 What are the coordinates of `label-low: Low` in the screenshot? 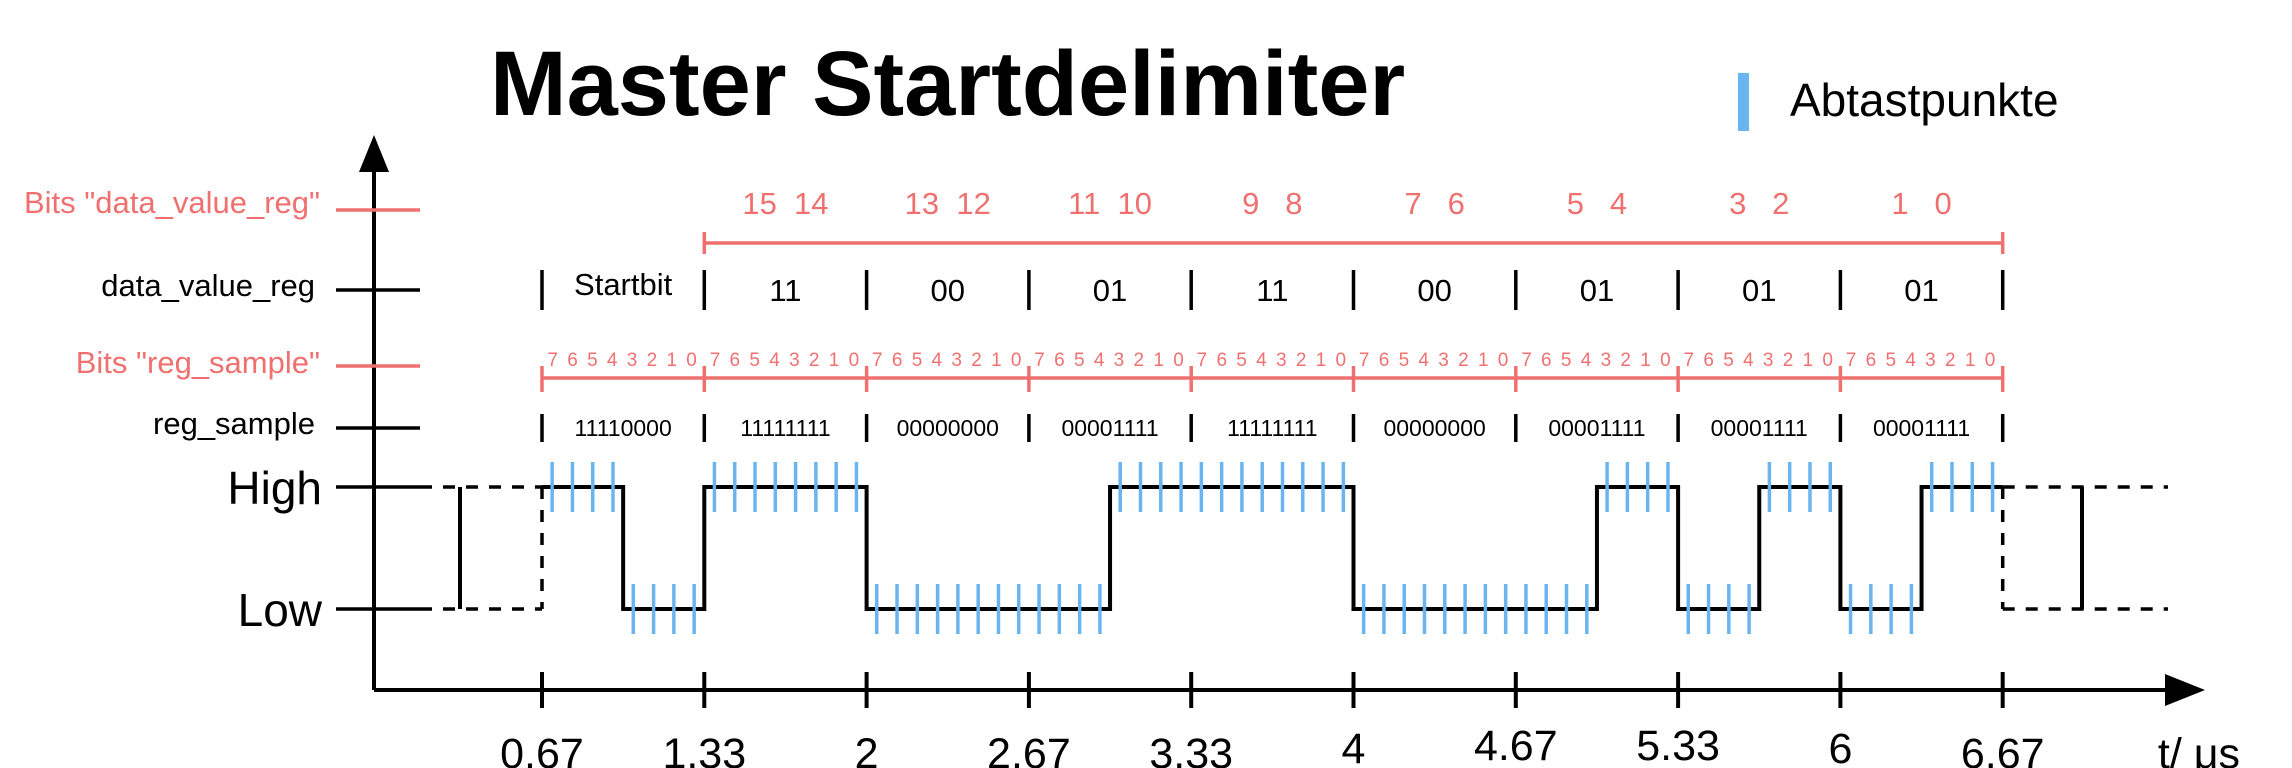 It's located at (280, 610).